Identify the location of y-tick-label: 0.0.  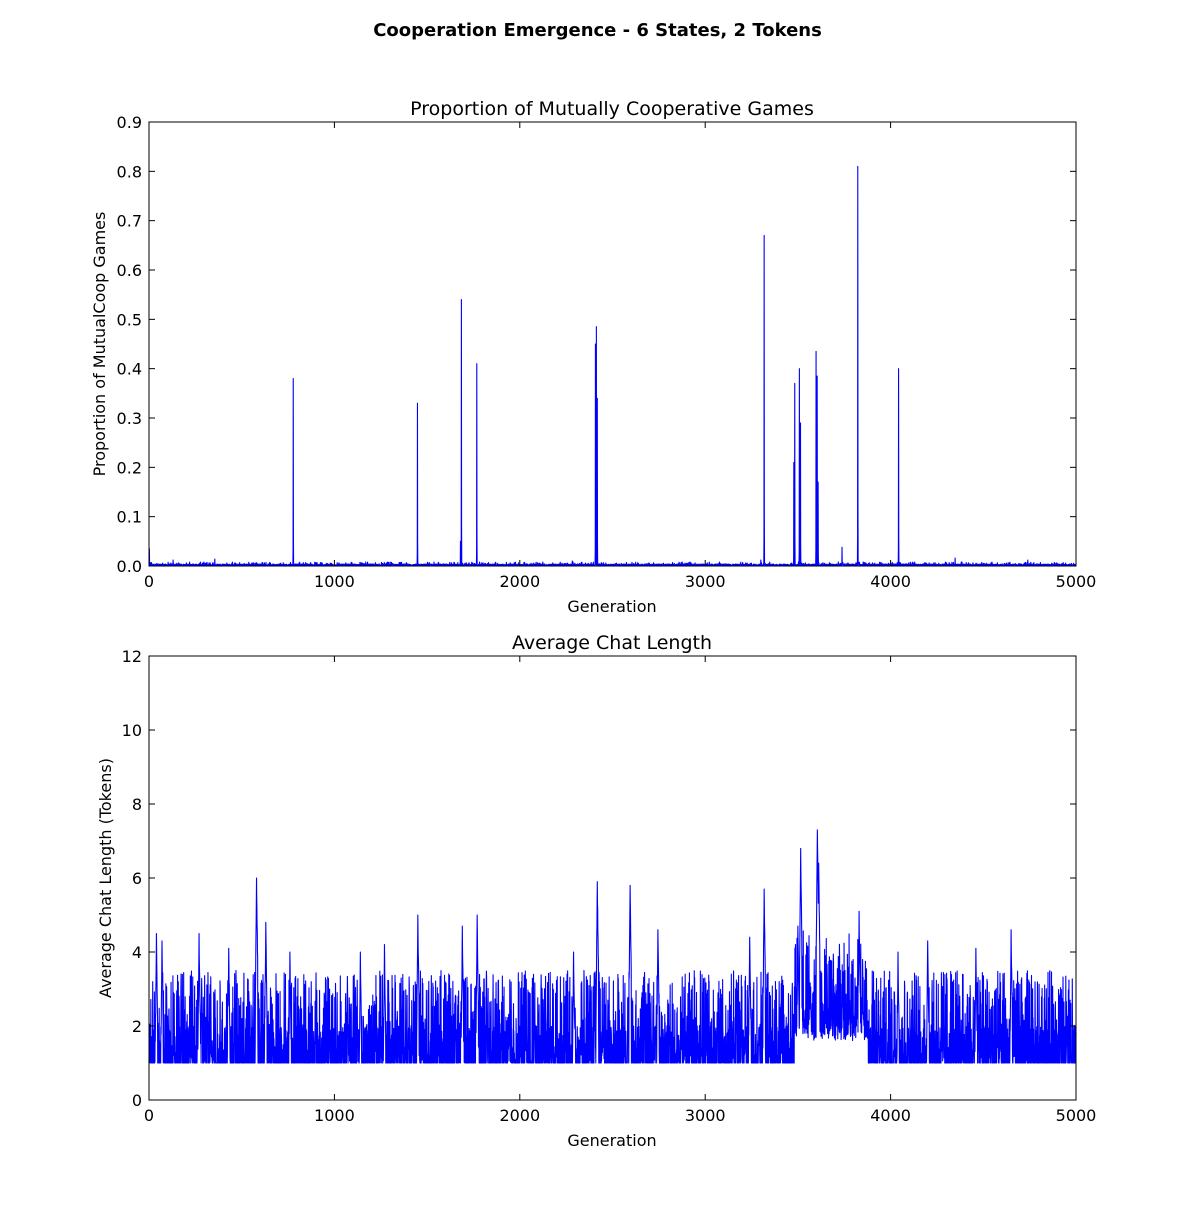
(129, 566).